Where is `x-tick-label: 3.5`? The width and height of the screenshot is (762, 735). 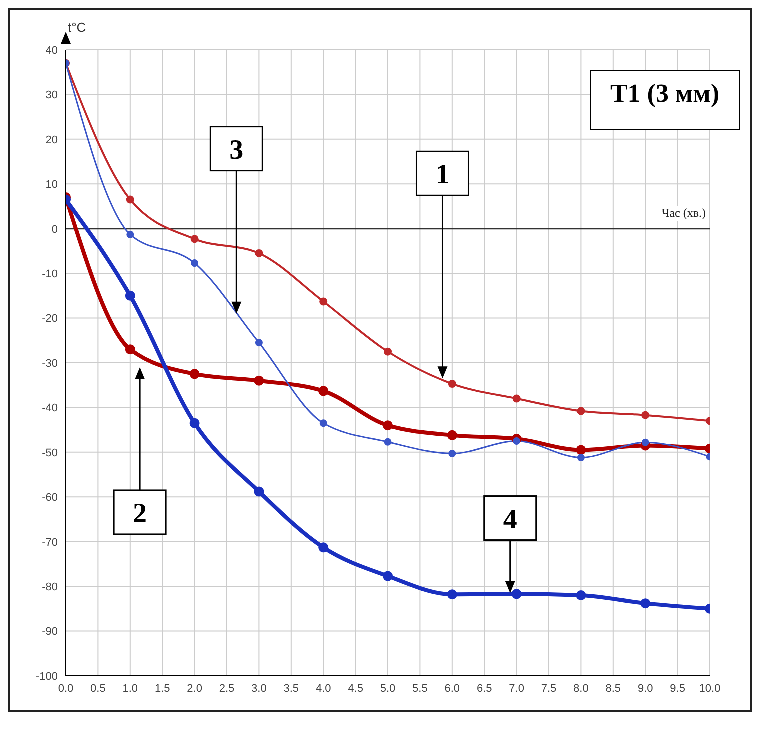 x-tick-label: 3.5 is located at coordinates (292, 688).